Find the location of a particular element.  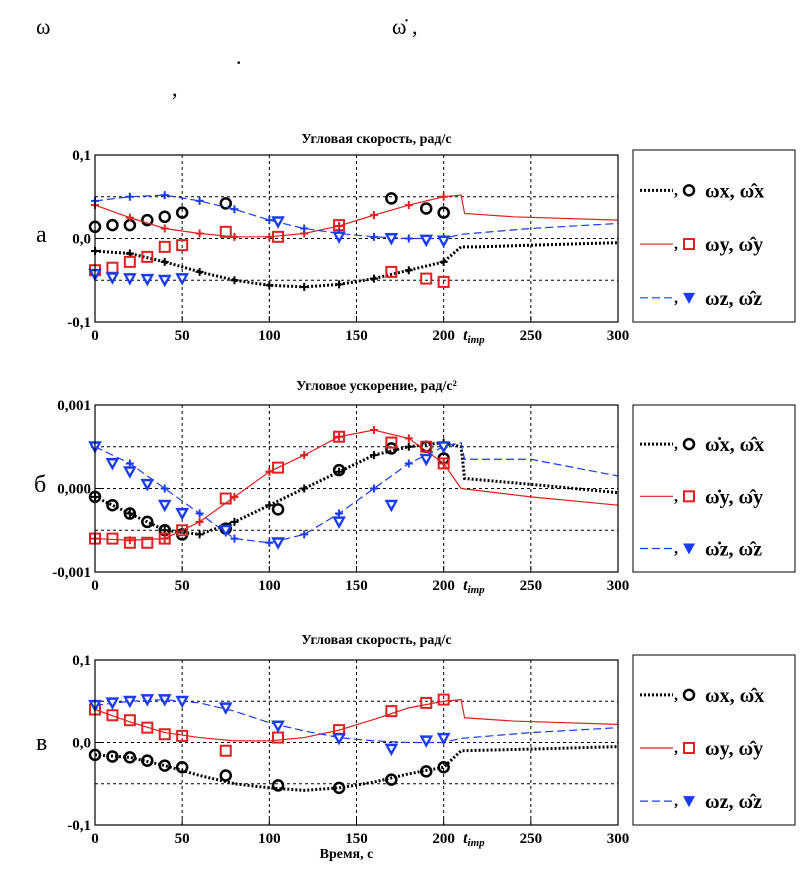

x-tick-label: 50 is located at coordinates (182, 586).